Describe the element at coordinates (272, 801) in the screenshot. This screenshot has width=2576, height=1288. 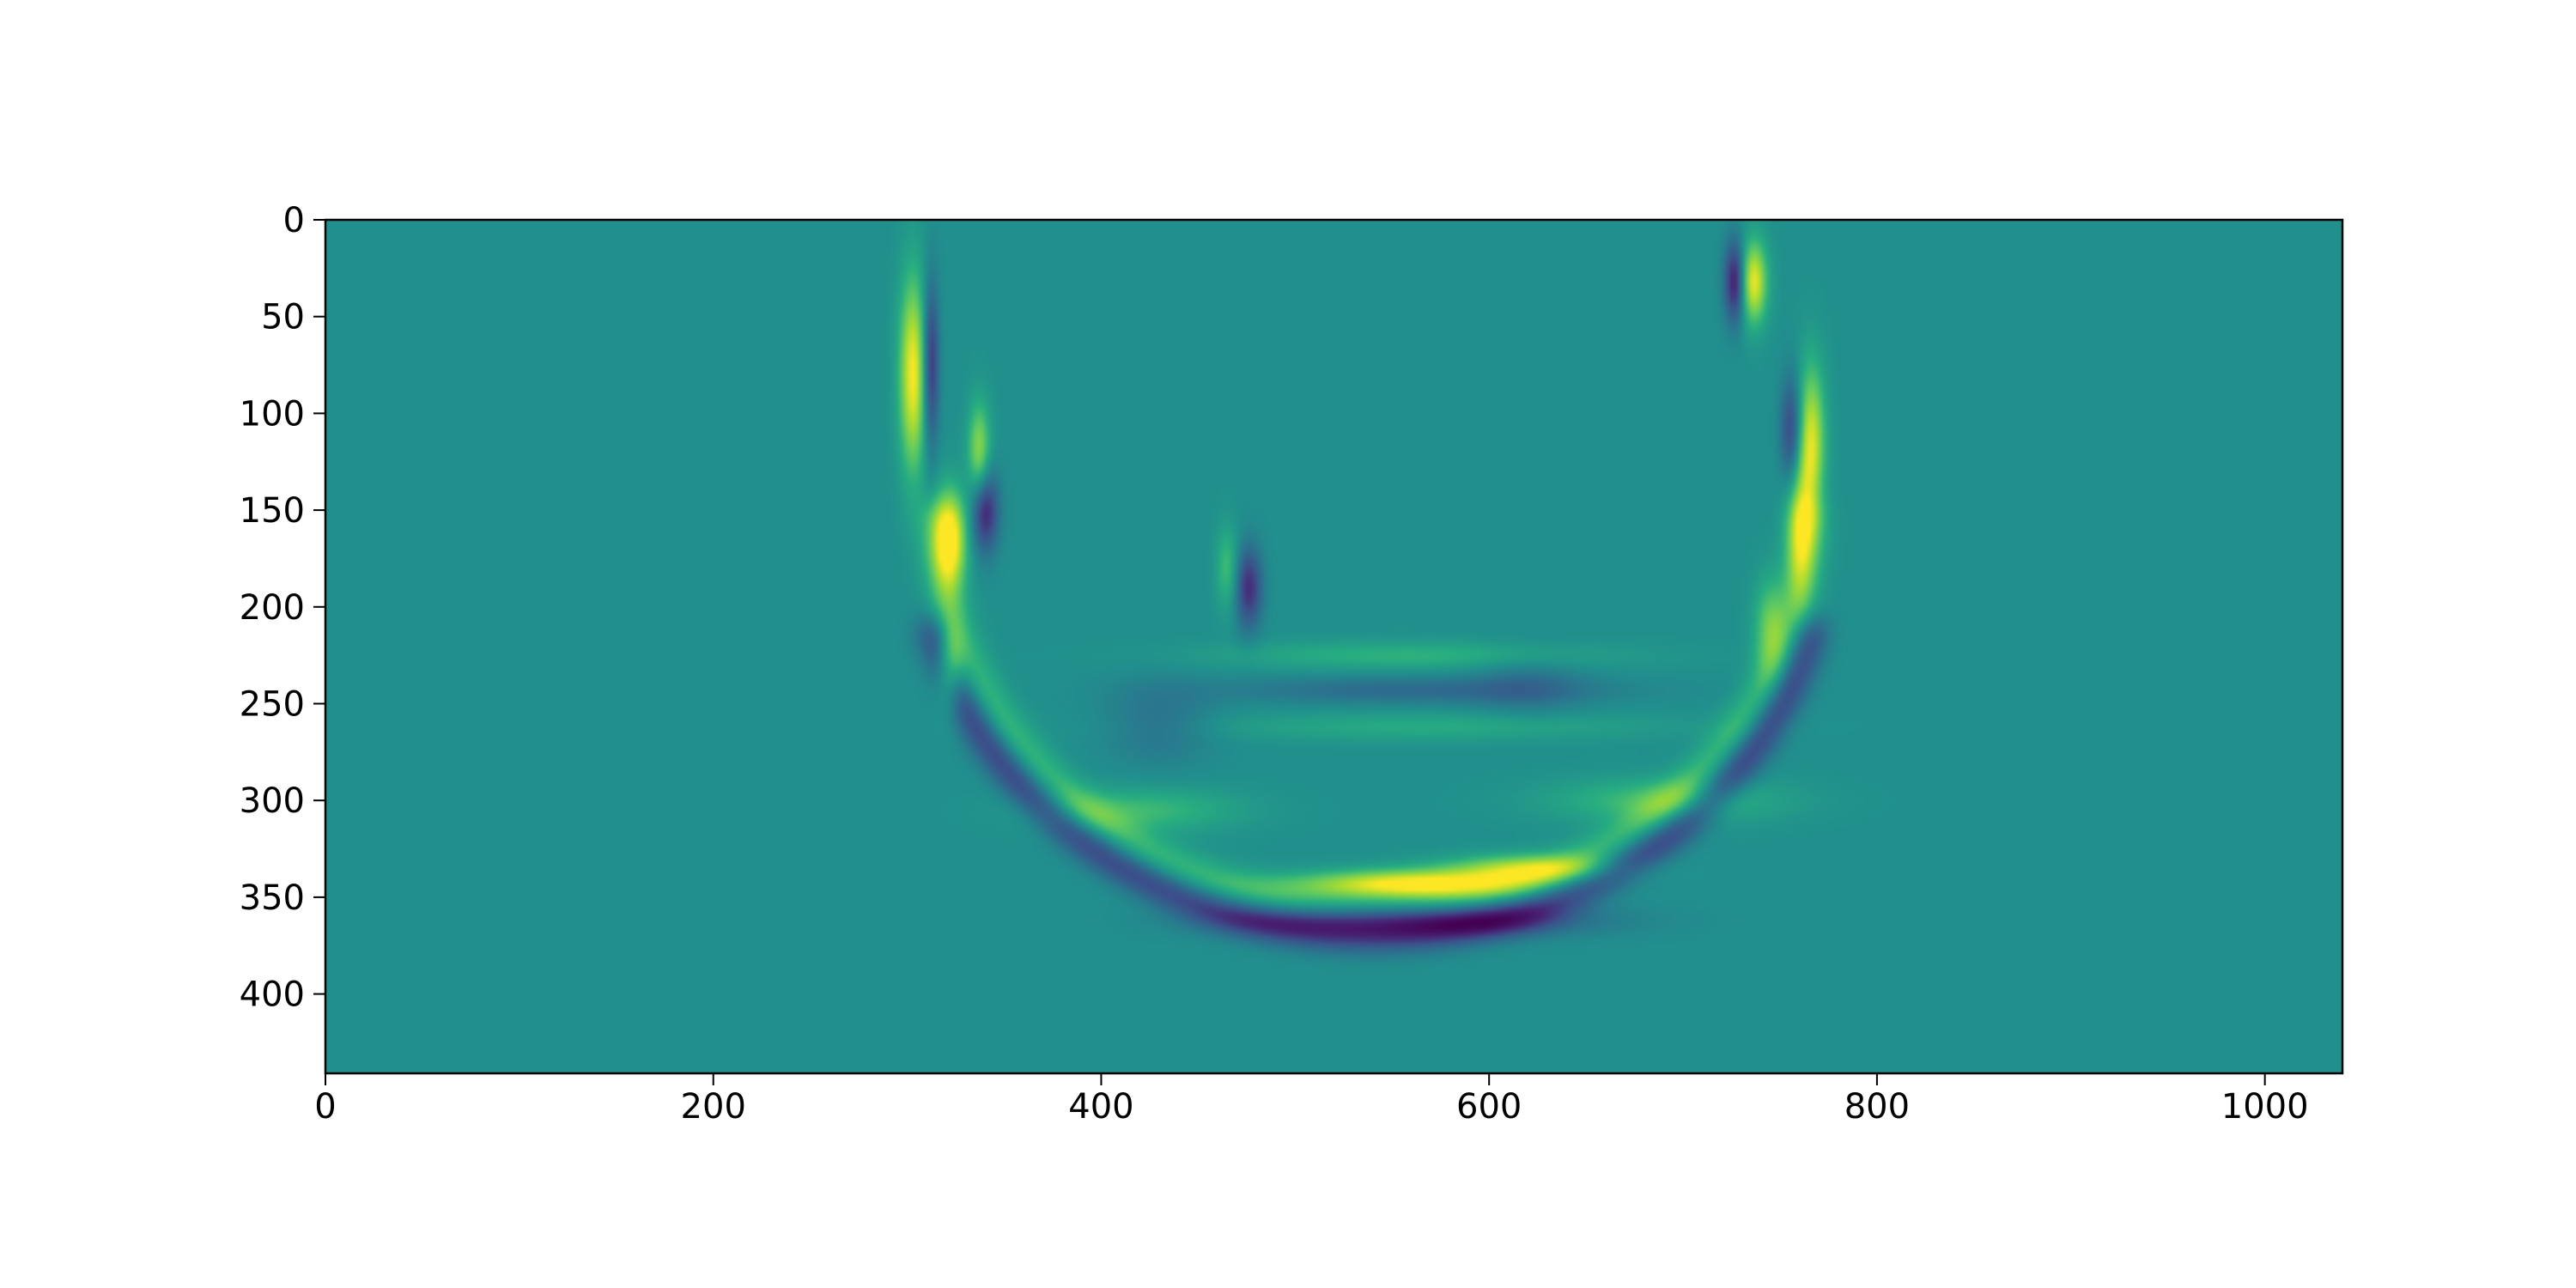
I see `y-tick-label: 300` at that location.